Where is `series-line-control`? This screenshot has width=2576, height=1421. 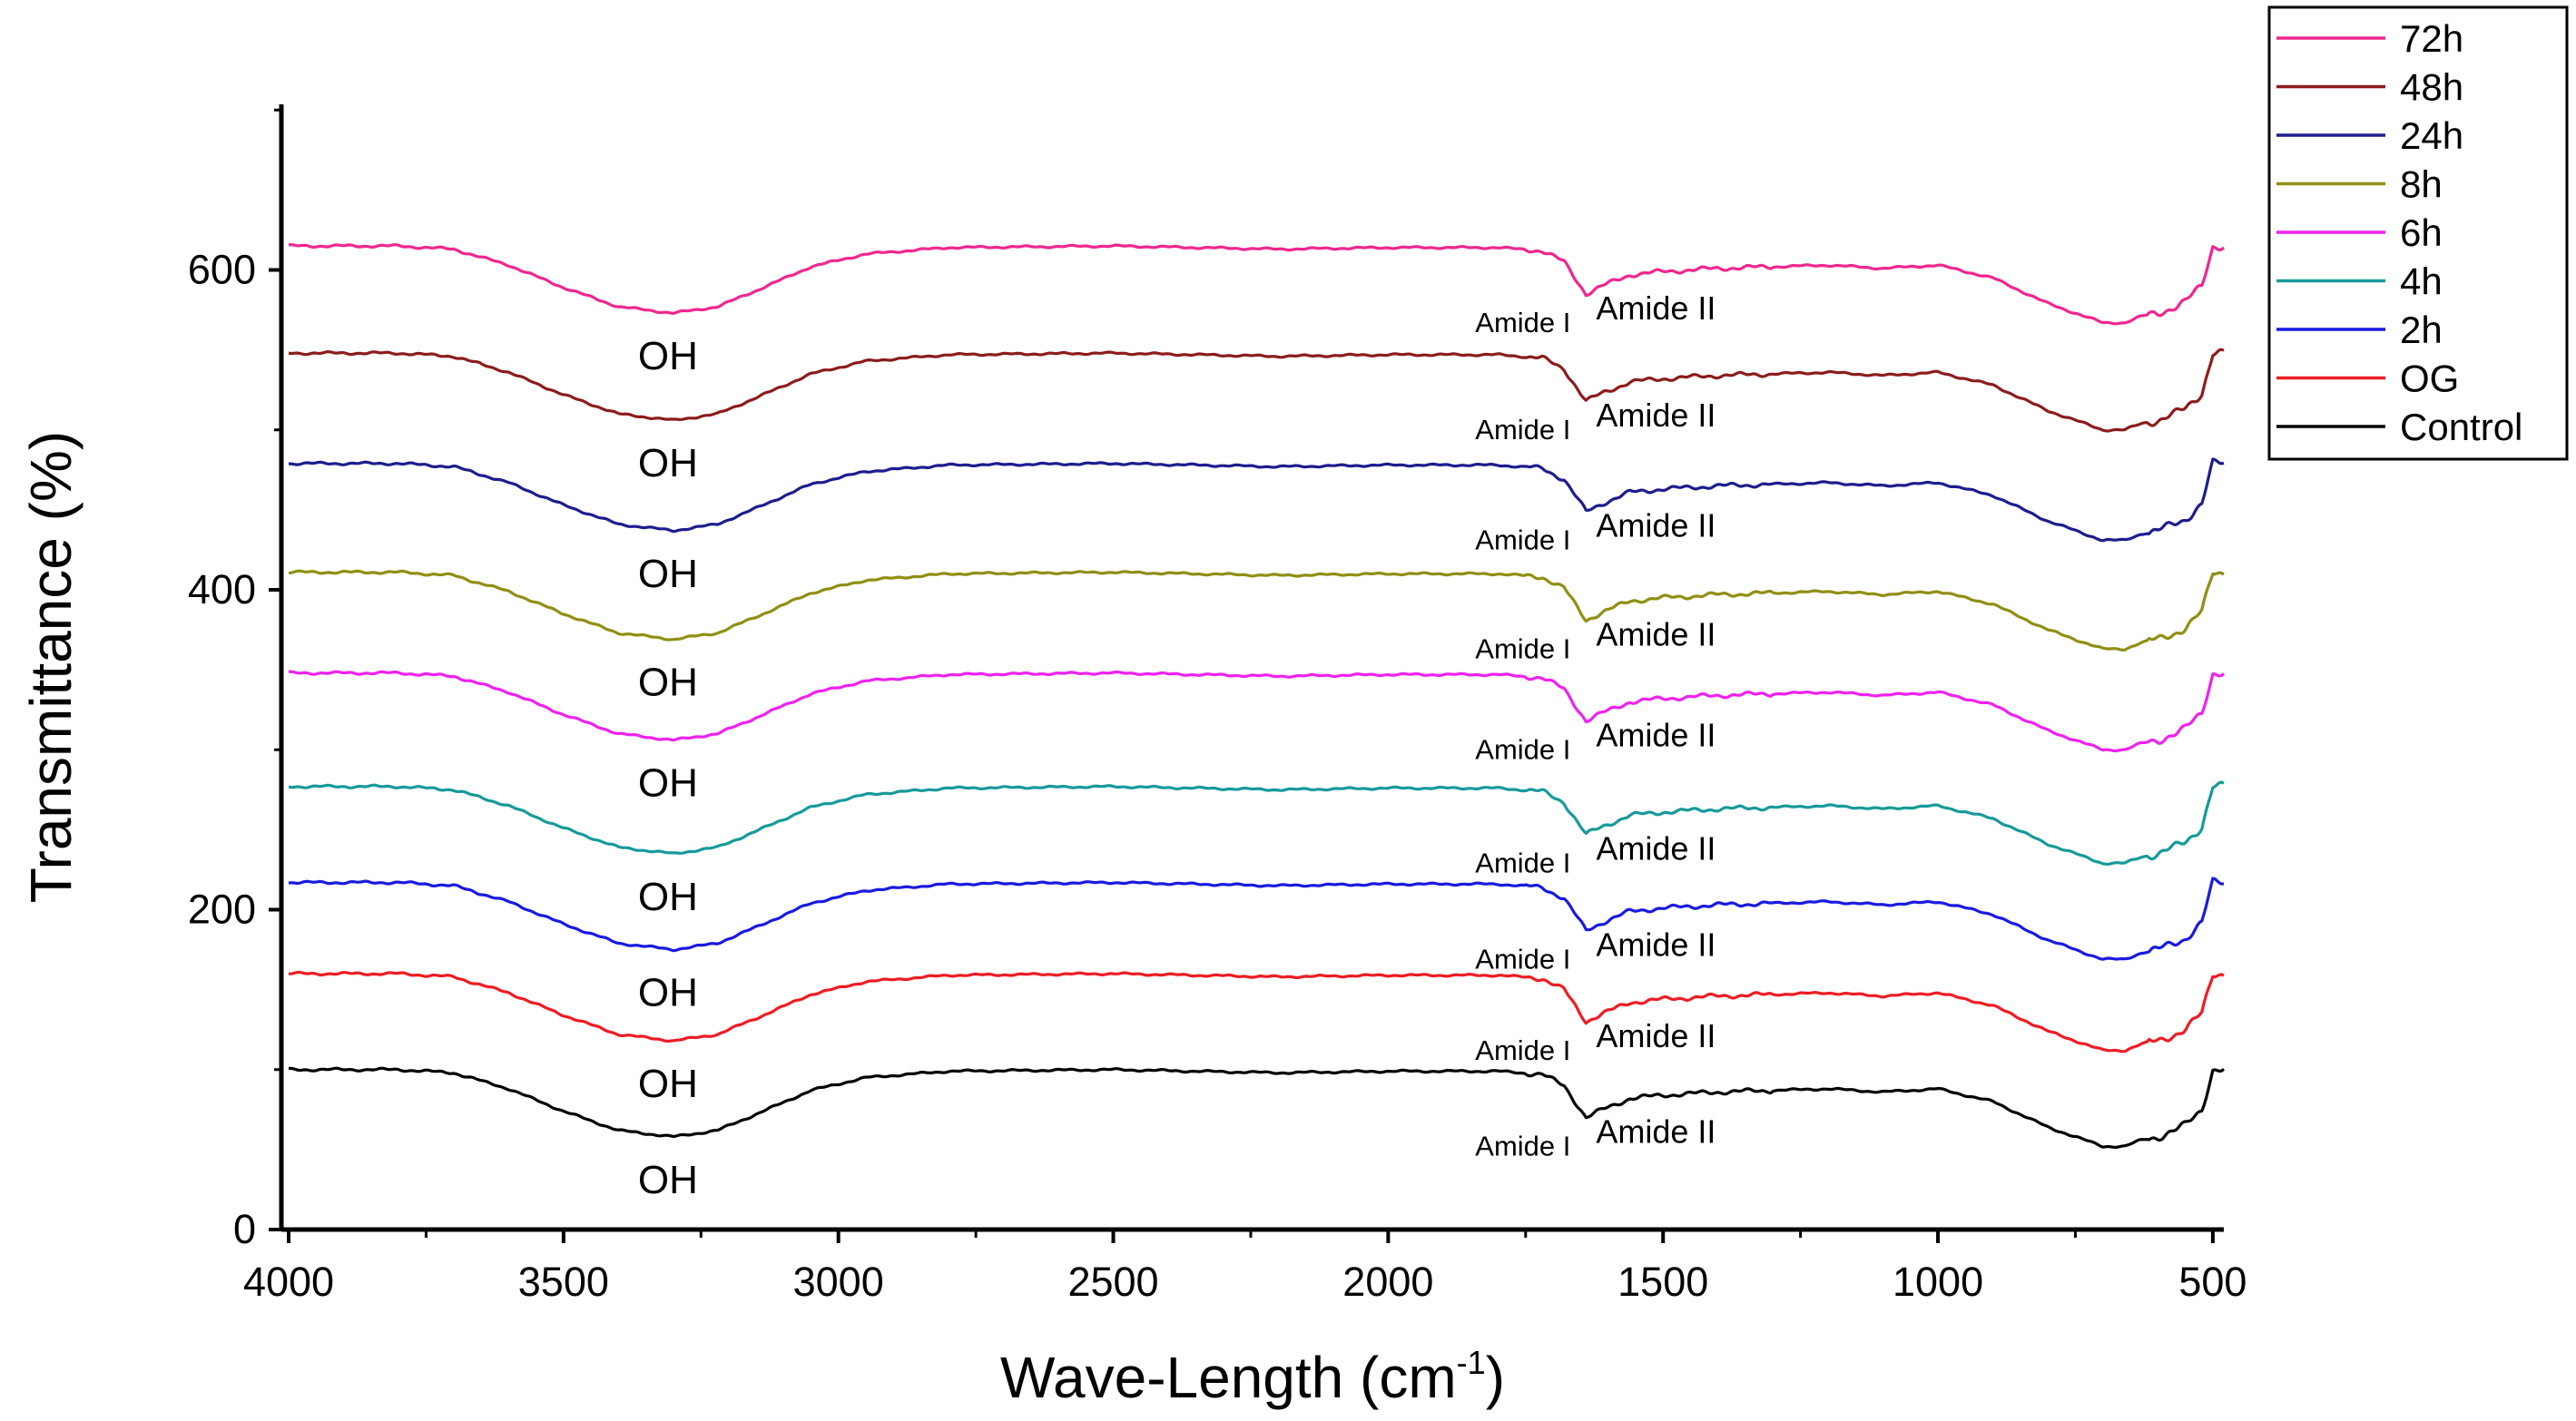 series-line-control is located at coordinates (1256, 1107).